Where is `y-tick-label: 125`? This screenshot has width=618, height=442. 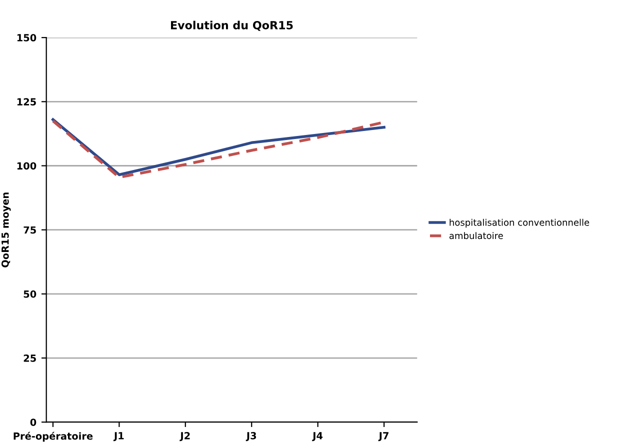 y-tick-label: 125 is located at coordinates (26, 102).